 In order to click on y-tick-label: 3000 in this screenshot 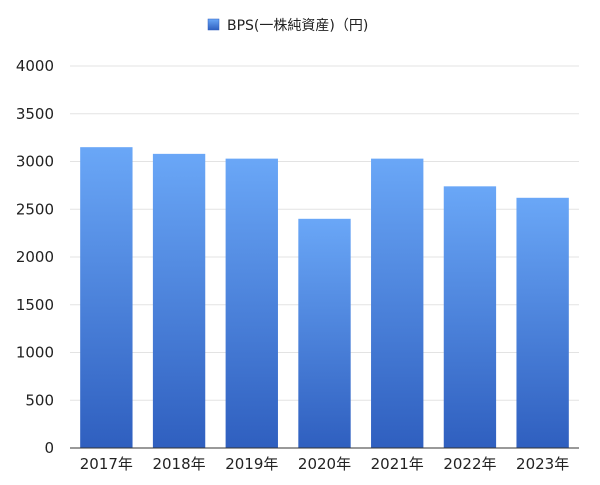, I will do `click(35, 162)`.